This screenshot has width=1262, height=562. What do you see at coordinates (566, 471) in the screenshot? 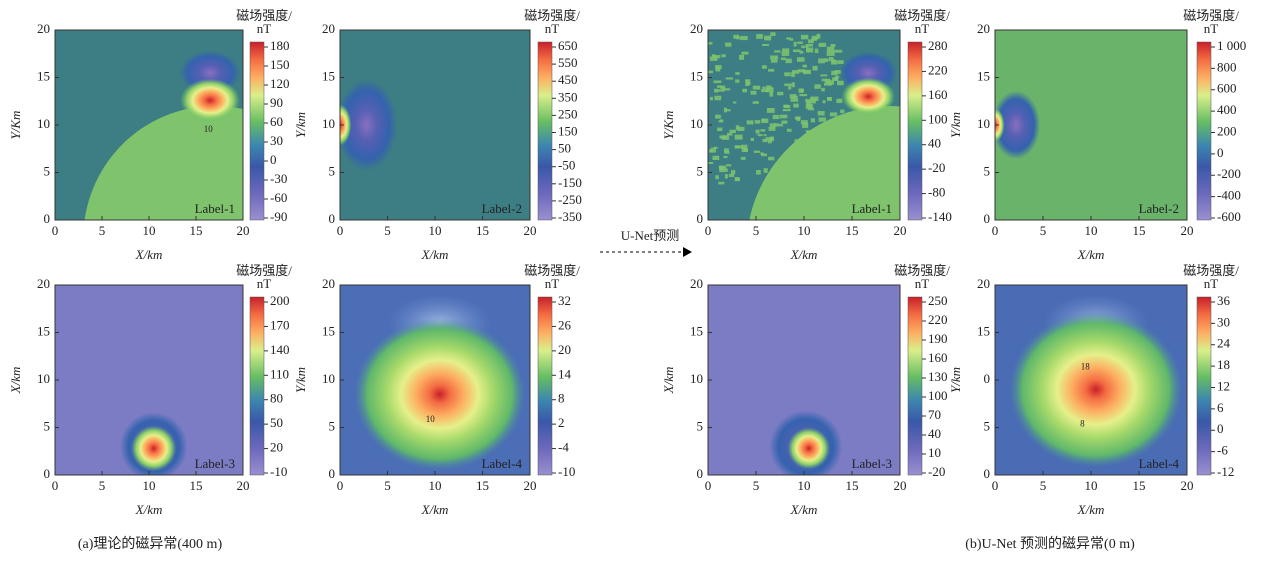
I see `colorbar-tick-label: -10` at bounding box center [566, 471].